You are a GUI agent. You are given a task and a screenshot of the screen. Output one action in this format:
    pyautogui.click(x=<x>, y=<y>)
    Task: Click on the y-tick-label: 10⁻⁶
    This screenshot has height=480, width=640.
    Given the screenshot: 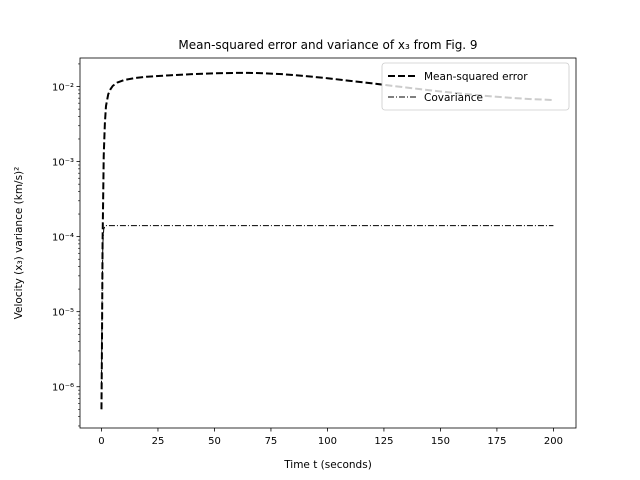 What is the action you would take?
    pyautogui.click(x=63, y=388)
    